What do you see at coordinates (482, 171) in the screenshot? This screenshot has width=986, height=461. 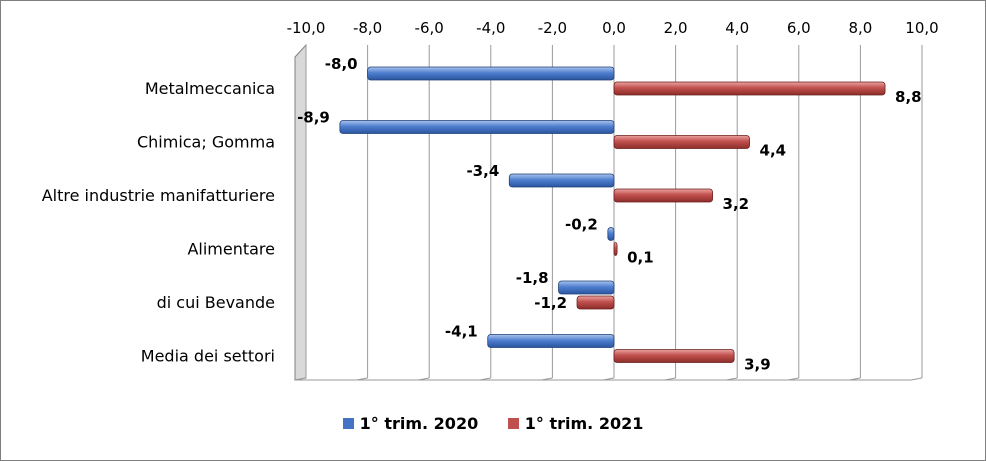 I see `data-label-2020: -3,4` at bounding box center [482, 171].